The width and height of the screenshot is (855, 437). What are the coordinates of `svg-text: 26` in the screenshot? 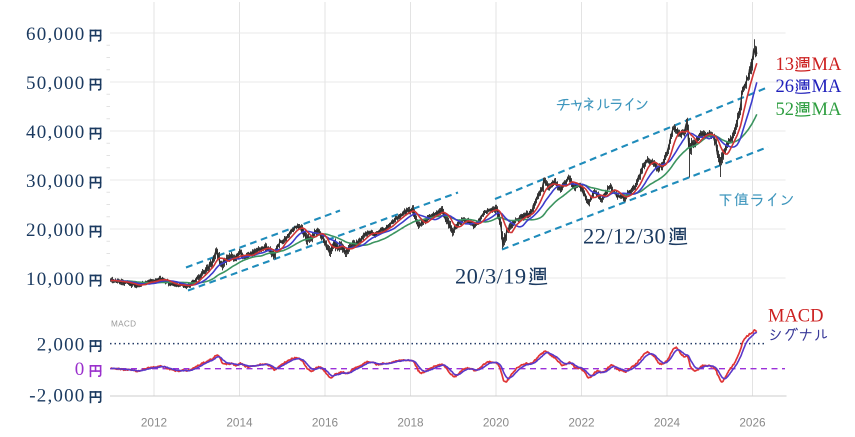 It's located at (785, 87).